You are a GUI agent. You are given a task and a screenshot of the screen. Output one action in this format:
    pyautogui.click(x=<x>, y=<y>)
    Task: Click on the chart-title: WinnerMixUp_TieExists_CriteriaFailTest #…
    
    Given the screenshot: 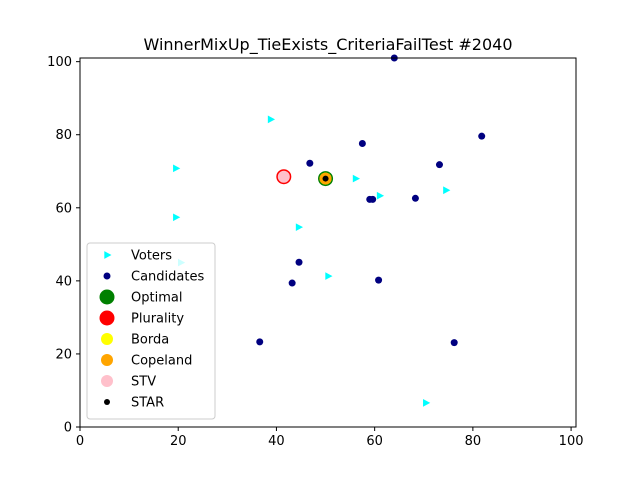 What is the action you would take?
    pyautogui.click(x=327, y=45)
    